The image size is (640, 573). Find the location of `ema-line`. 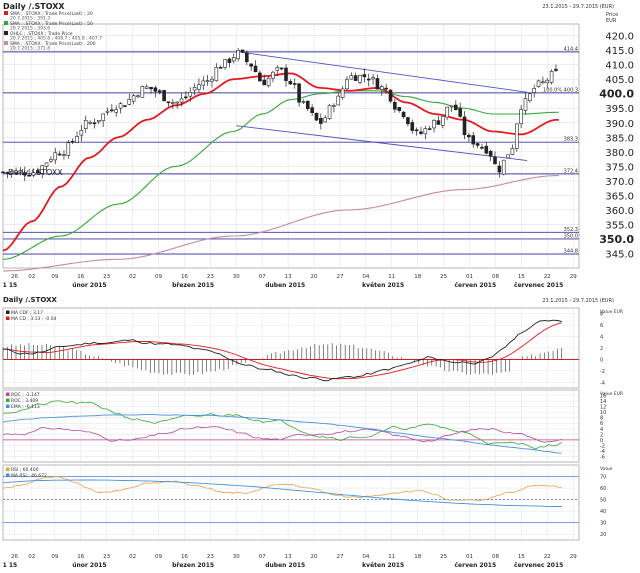

ema-line is located at coordinates (282, 434).